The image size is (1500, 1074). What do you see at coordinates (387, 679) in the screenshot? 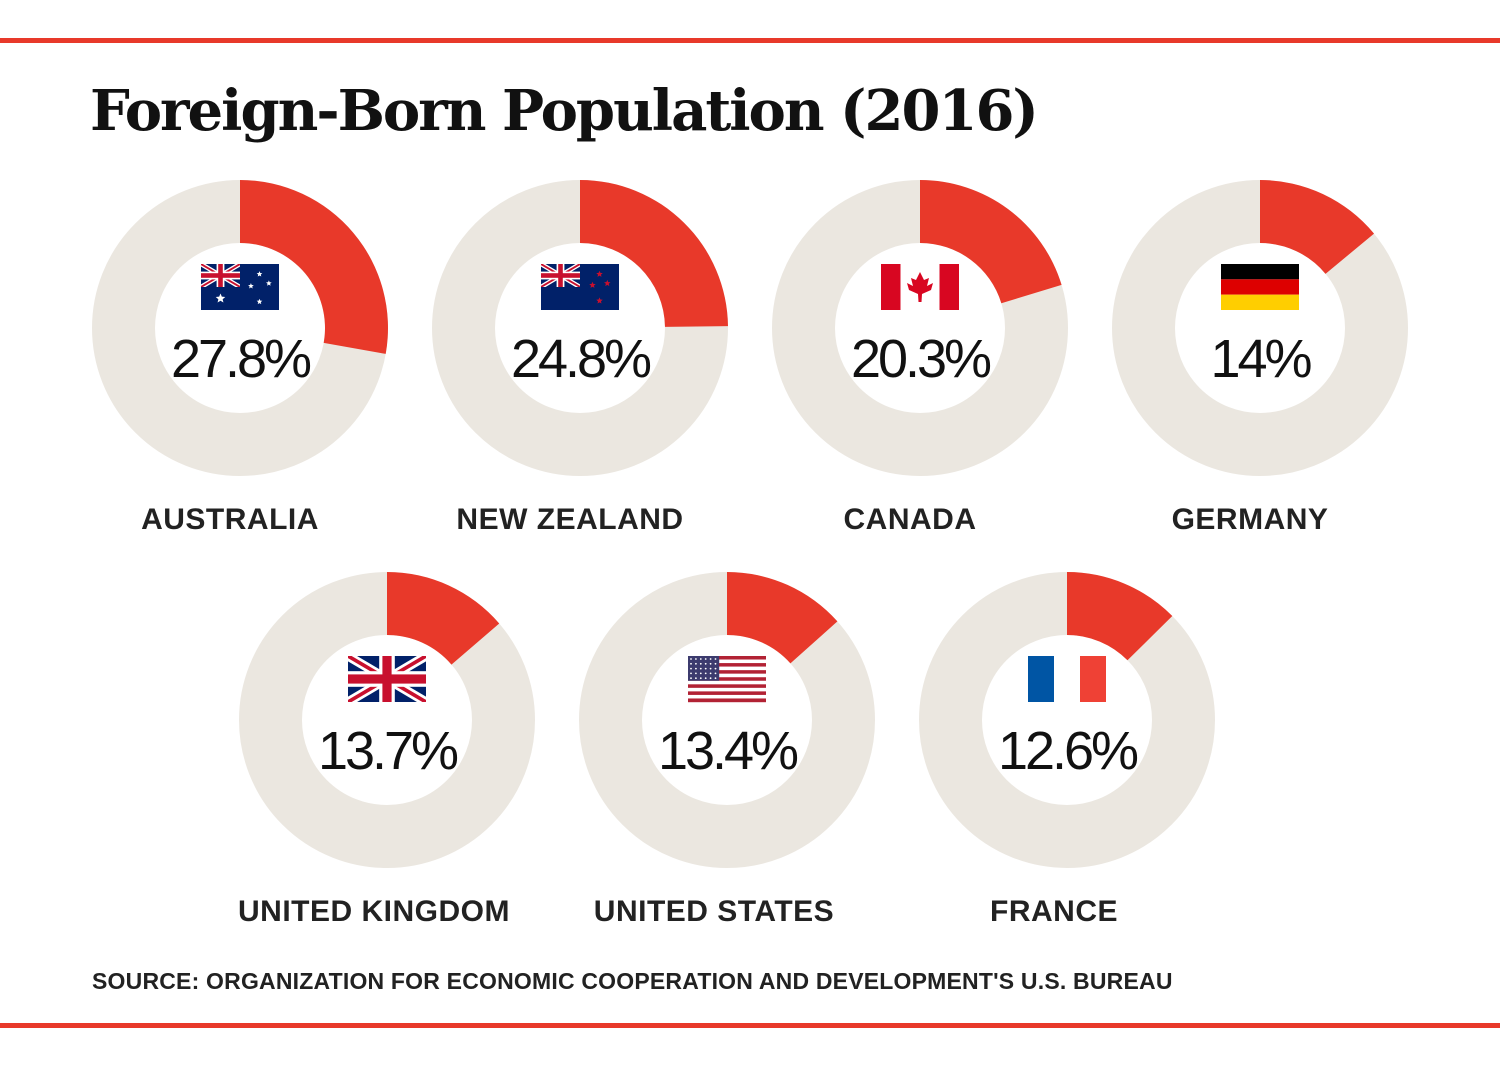
I see `united-kingdom-flag-icon` at bounding box center [387, 679].